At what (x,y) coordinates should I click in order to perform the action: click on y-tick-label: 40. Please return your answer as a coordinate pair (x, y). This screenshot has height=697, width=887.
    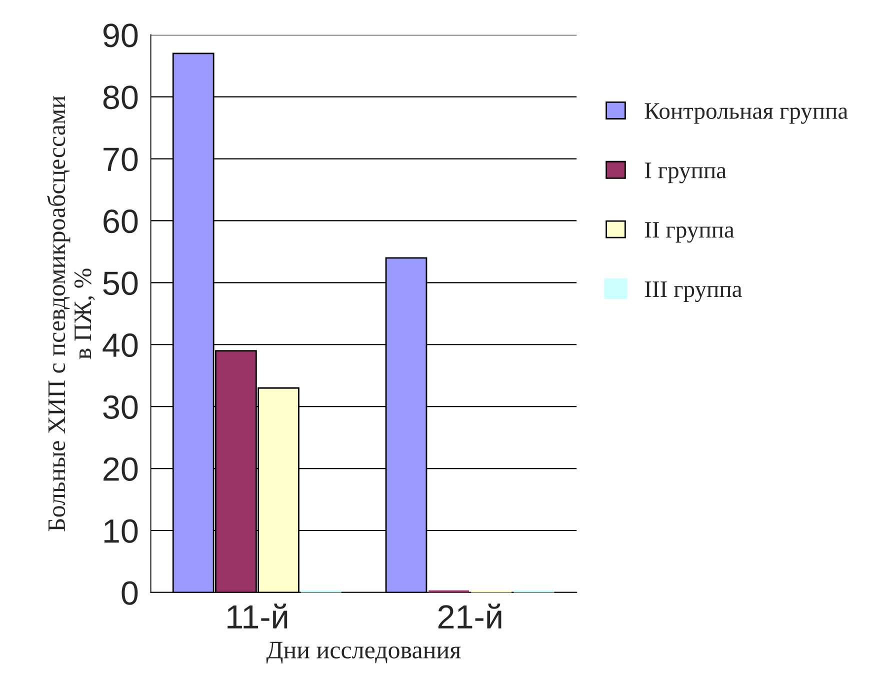
    Looking at the image, I should click on (120, 345).